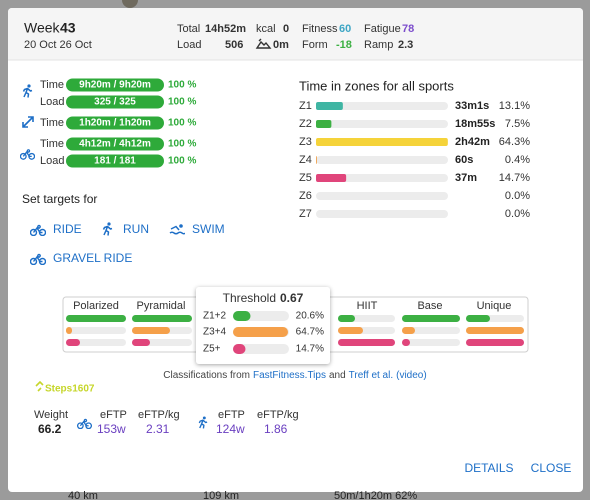 The width and height of the screenshot is (590, 500). Describe the element at coordinates (472, 142) in the screenshot. I see `zone-time: 2h42m` at that location.